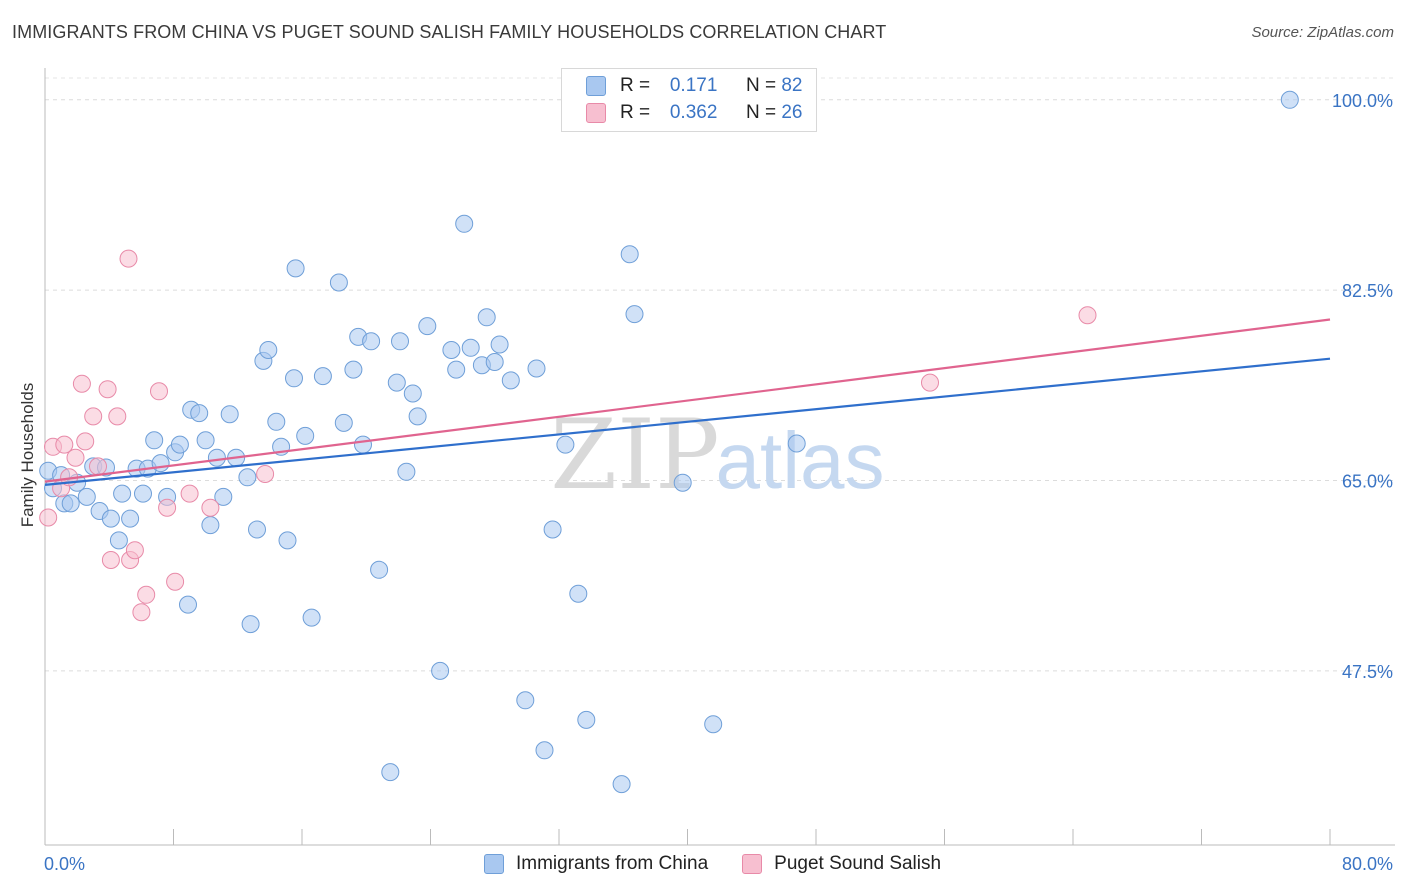  Describe the element at coordinates (634, 455) in the screenshot. I see `watermark-zip: ZIP` at that location.